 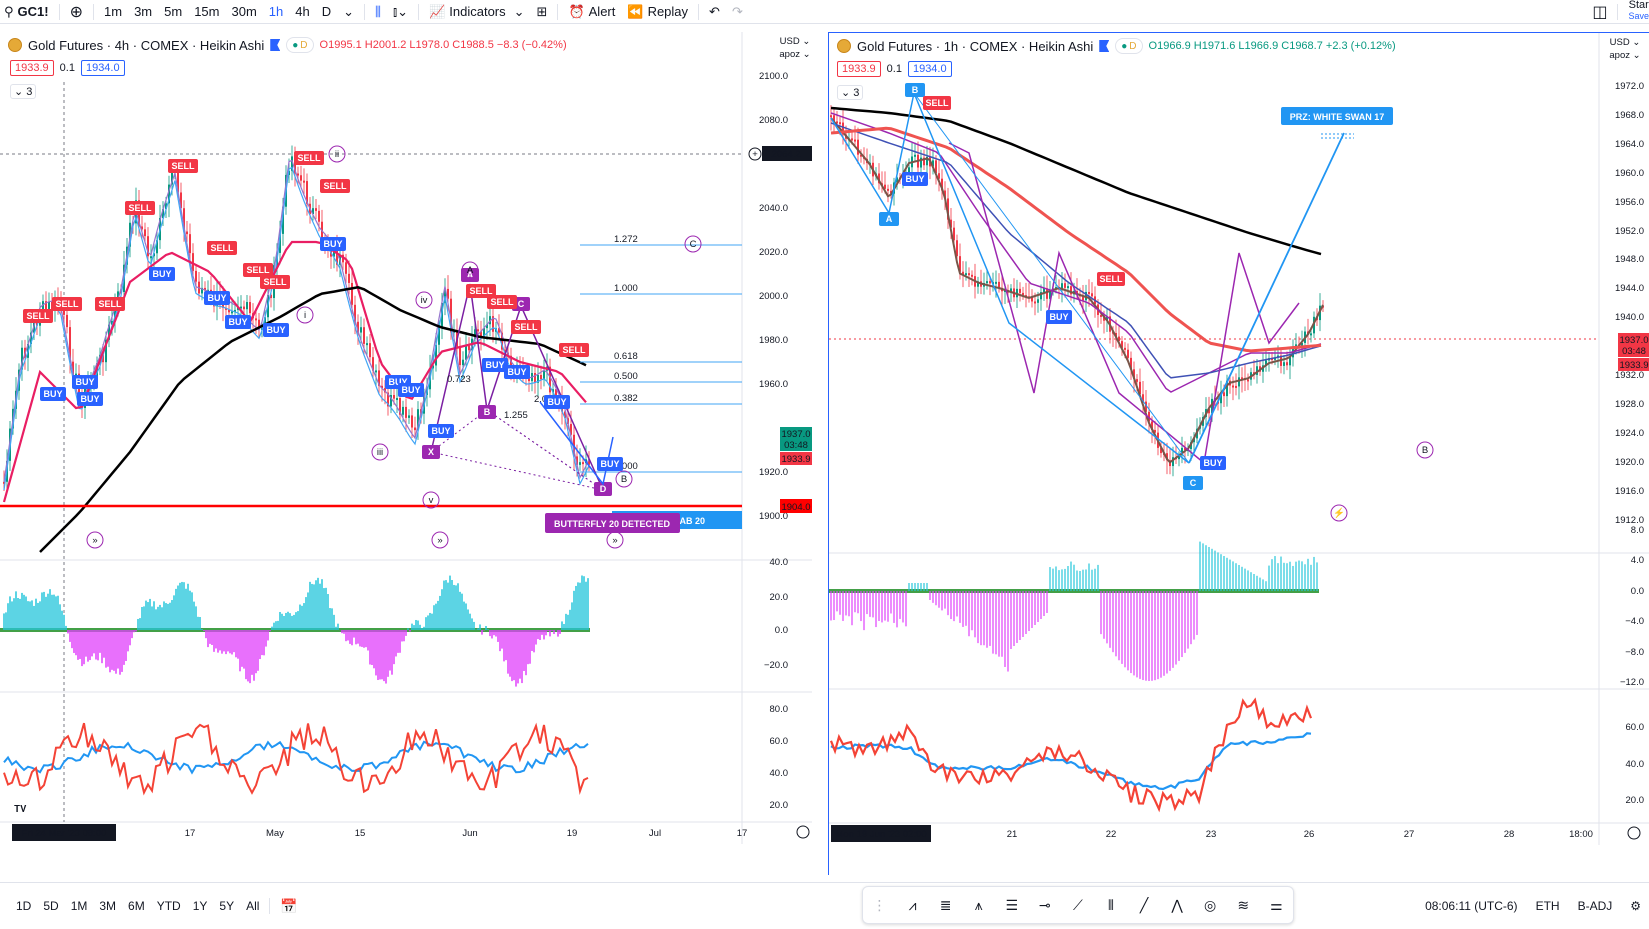 I want to click on wave-label-b-ring, so click(x=624, y=479).